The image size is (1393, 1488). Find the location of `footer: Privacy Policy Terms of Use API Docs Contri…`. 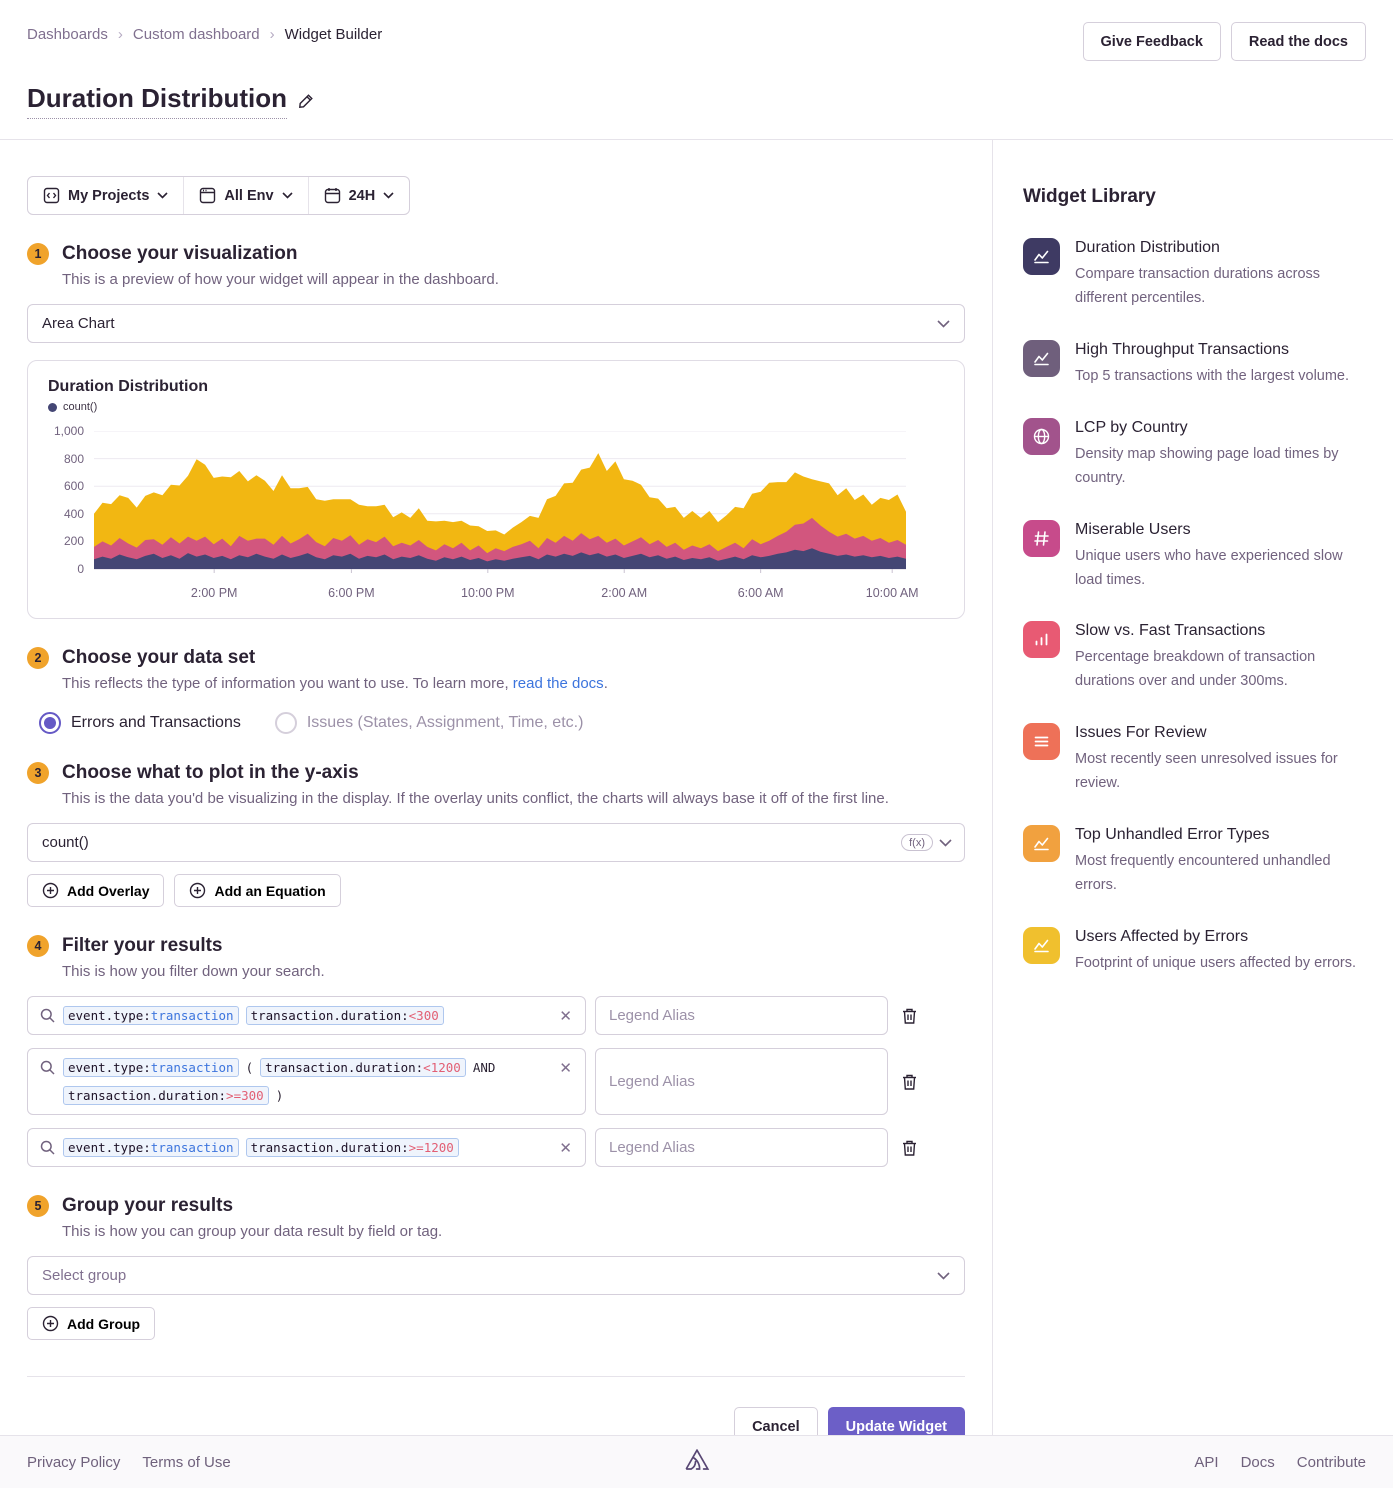

footer: Privacy Policy Terms of Use API Docs Contri… is located at coordinates (696, 1461).